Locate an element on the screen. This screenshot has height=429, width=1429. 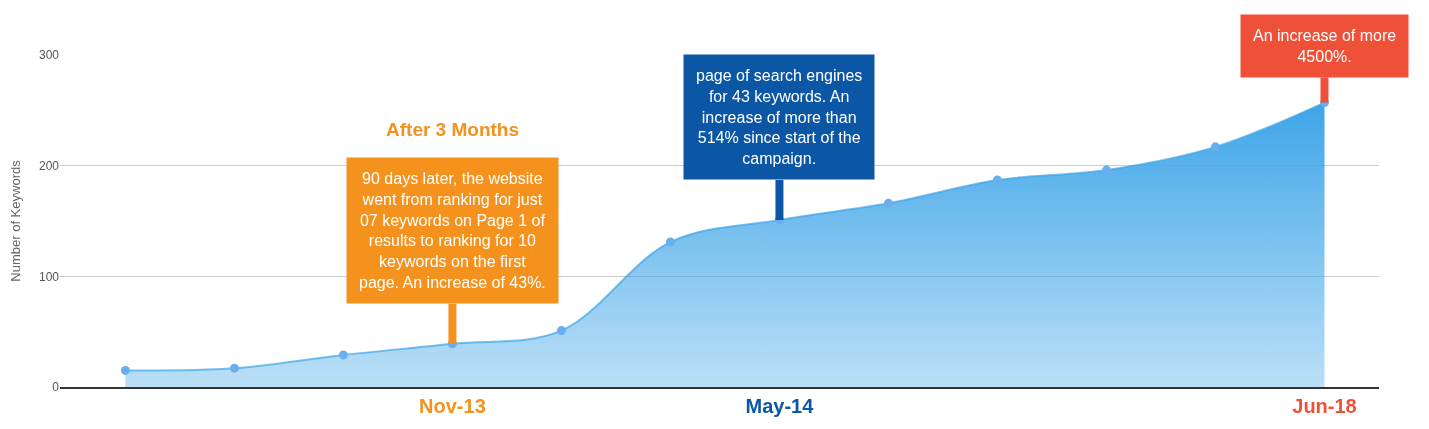
y-tick-label: 300 is located at coordinates (49, 55).